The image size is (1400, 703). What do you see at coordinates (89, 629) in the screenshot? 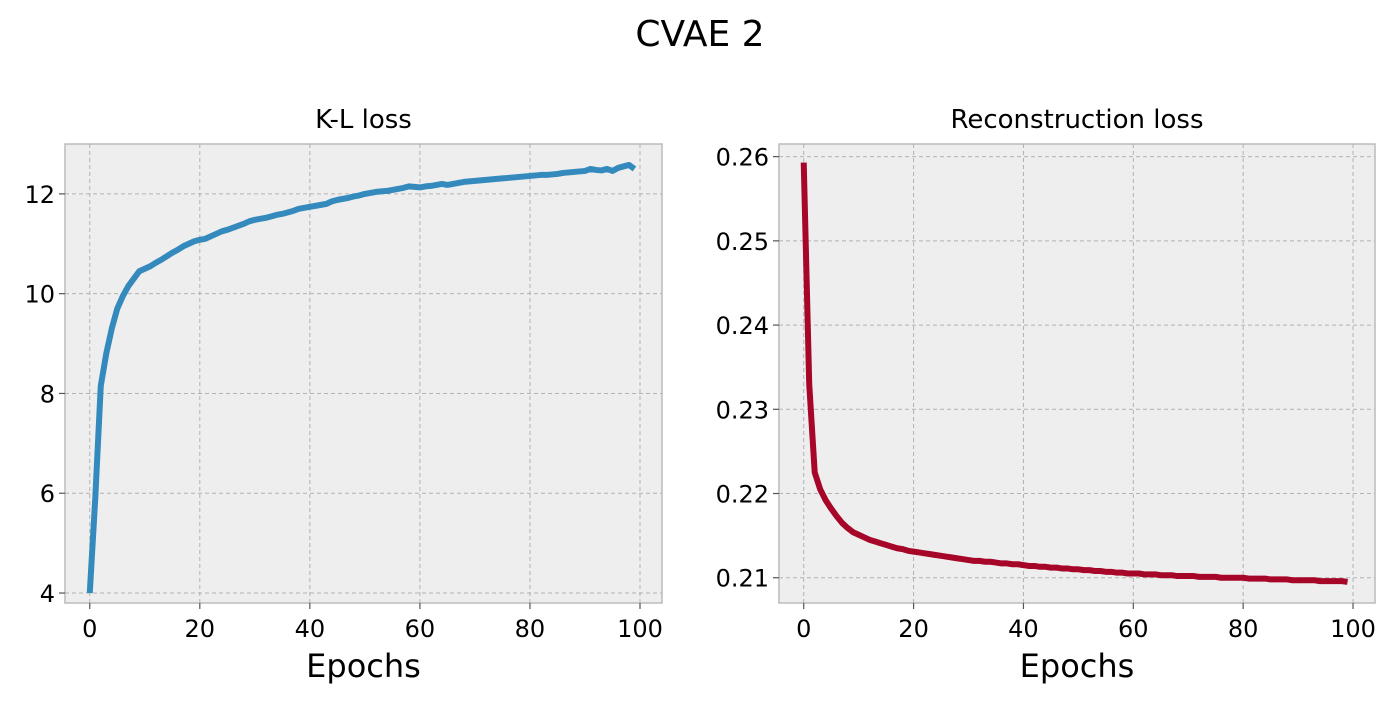
I see `kl-x-tick-label: 0` at bounding box center [89, 629].